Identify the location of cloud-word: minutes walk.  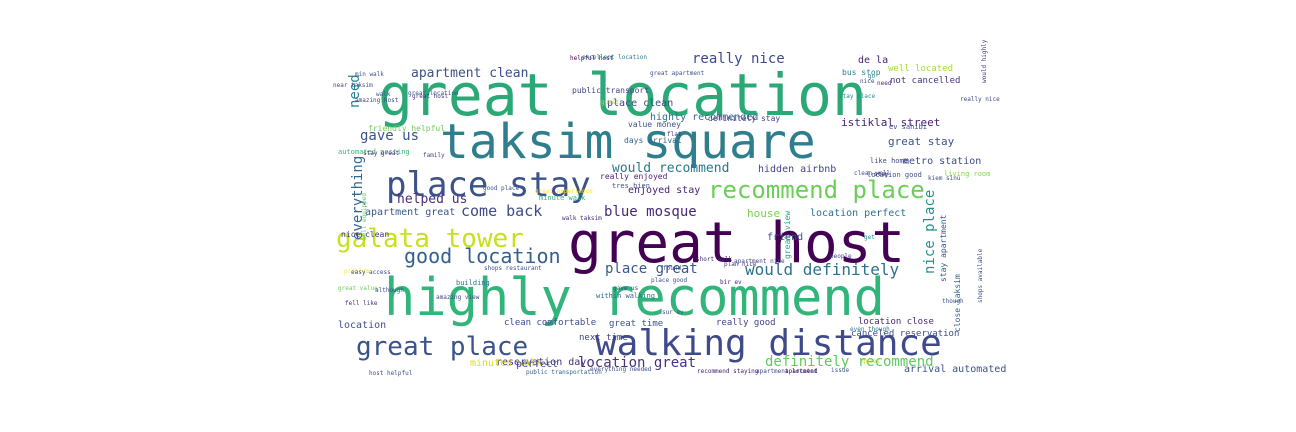
(506, 363).